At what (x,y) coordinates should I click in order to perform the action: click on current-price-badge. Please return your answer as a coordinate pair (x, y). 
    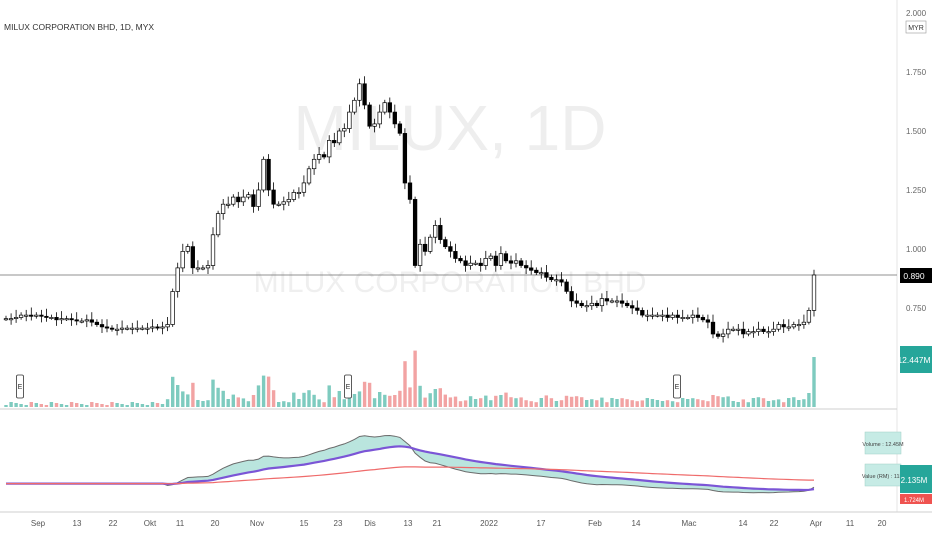
    Looking at the image, I should click on (916, 275).